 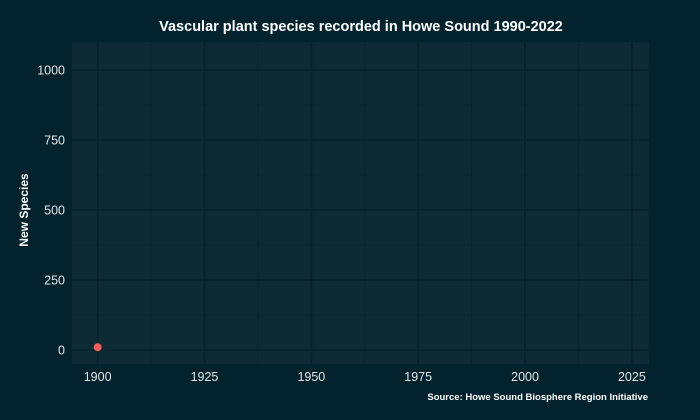 What do you see at coordinates (54, 211) in the screenshot?
I see `y-tick-label: 500` at bounding box center [54, 211].